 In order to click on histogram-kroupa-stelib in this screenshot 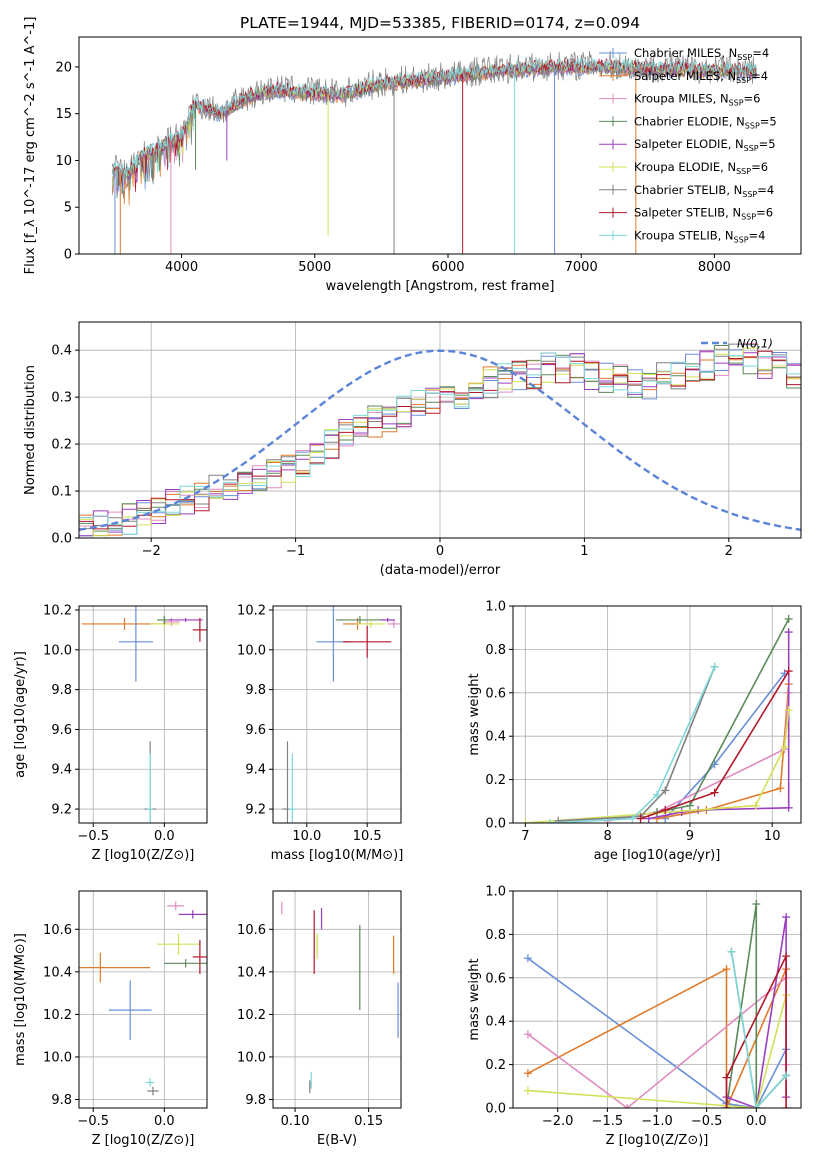, I will do `click(440, 442)`.